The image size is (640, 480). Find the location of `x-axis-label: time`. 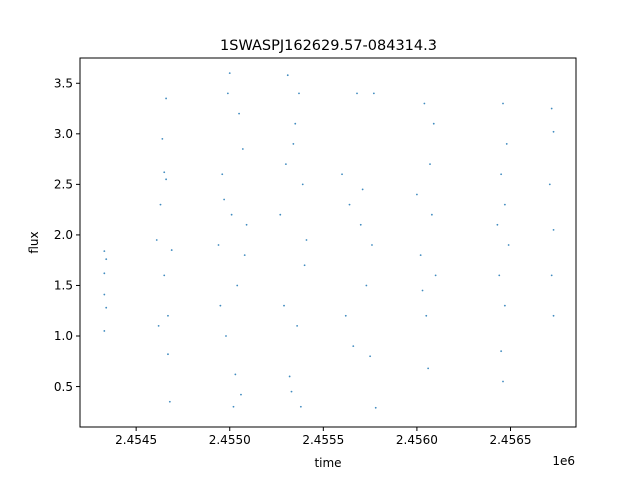

x-axis-label: time is located at coordinates (327, 463).